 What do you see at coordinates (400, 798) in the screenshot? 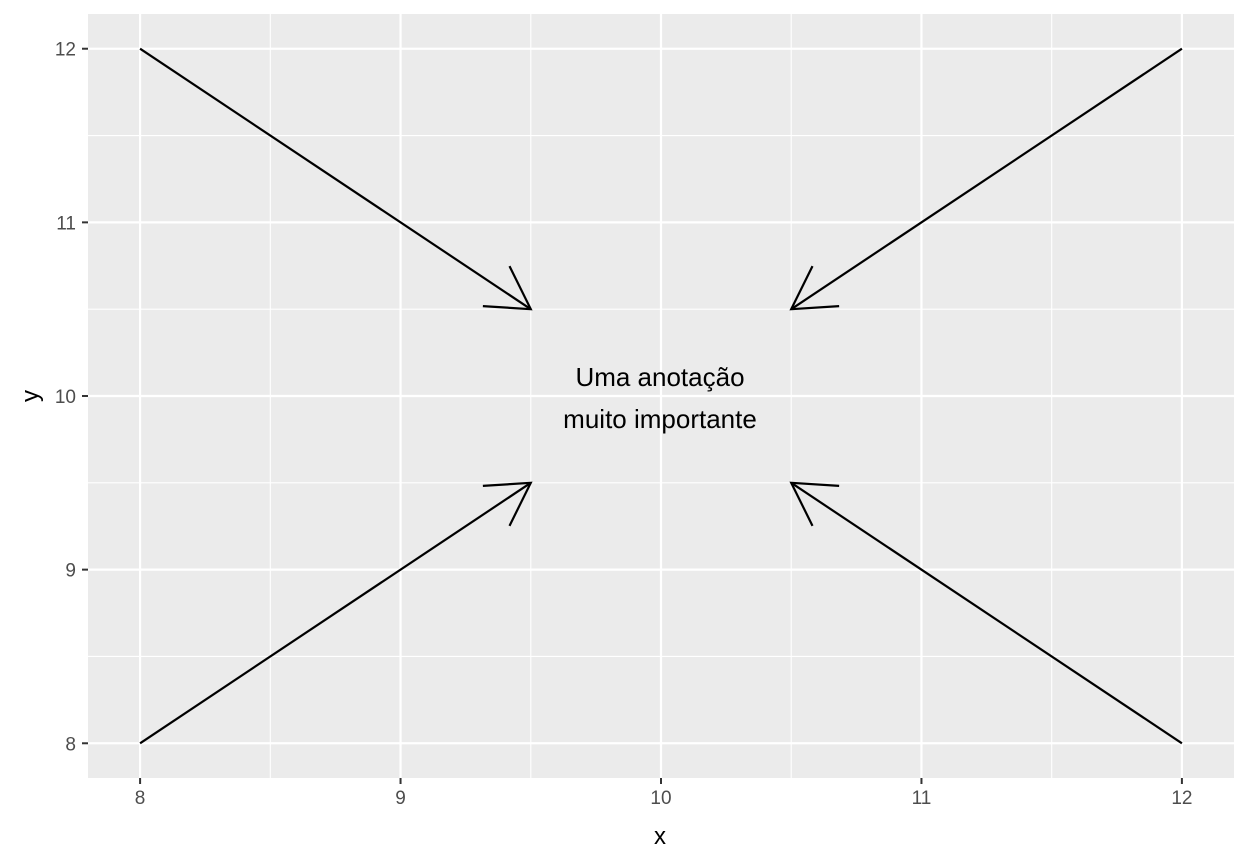
I see `x-tick-label: 9` at bounding box center [400, 798].